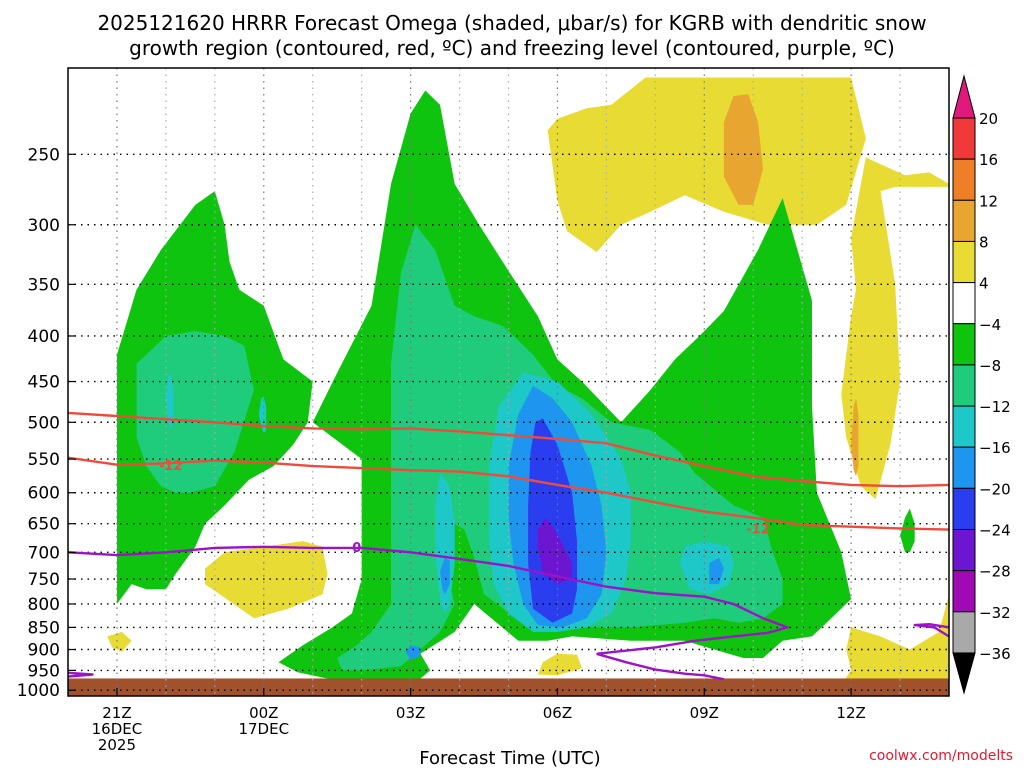  I want to click on colorbar-label-10: −24, so click(995, 531).